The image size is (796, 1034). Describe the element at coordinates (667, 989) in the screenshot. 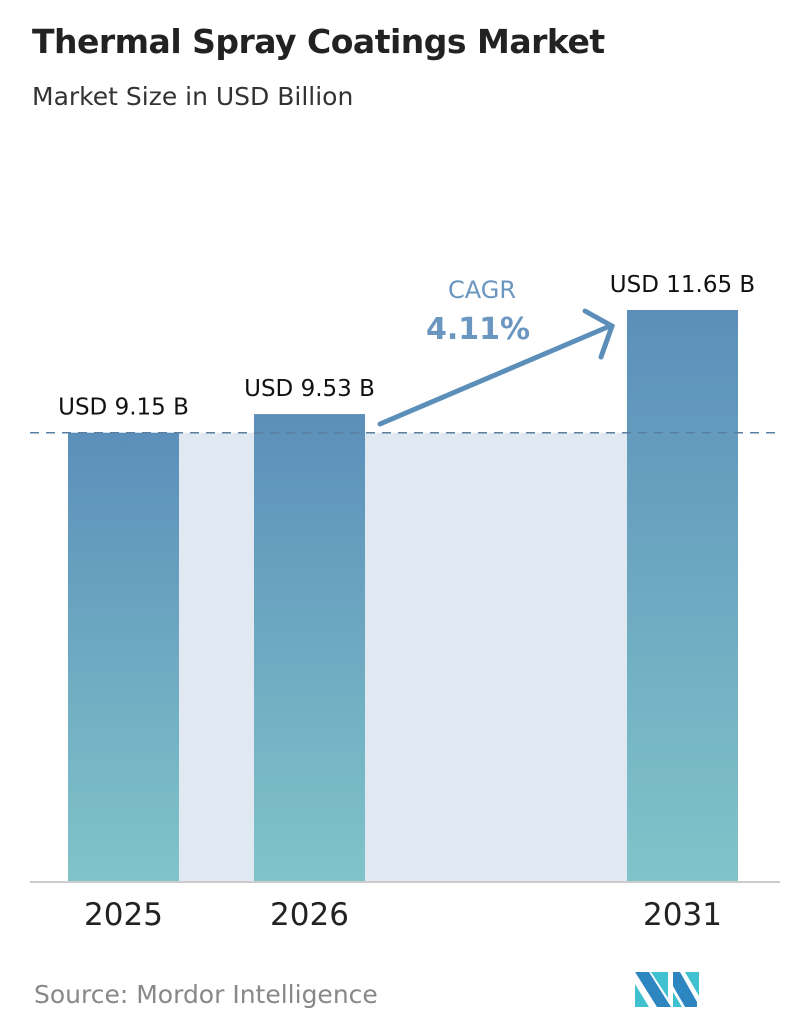

I see `mordor-logo` at that location.